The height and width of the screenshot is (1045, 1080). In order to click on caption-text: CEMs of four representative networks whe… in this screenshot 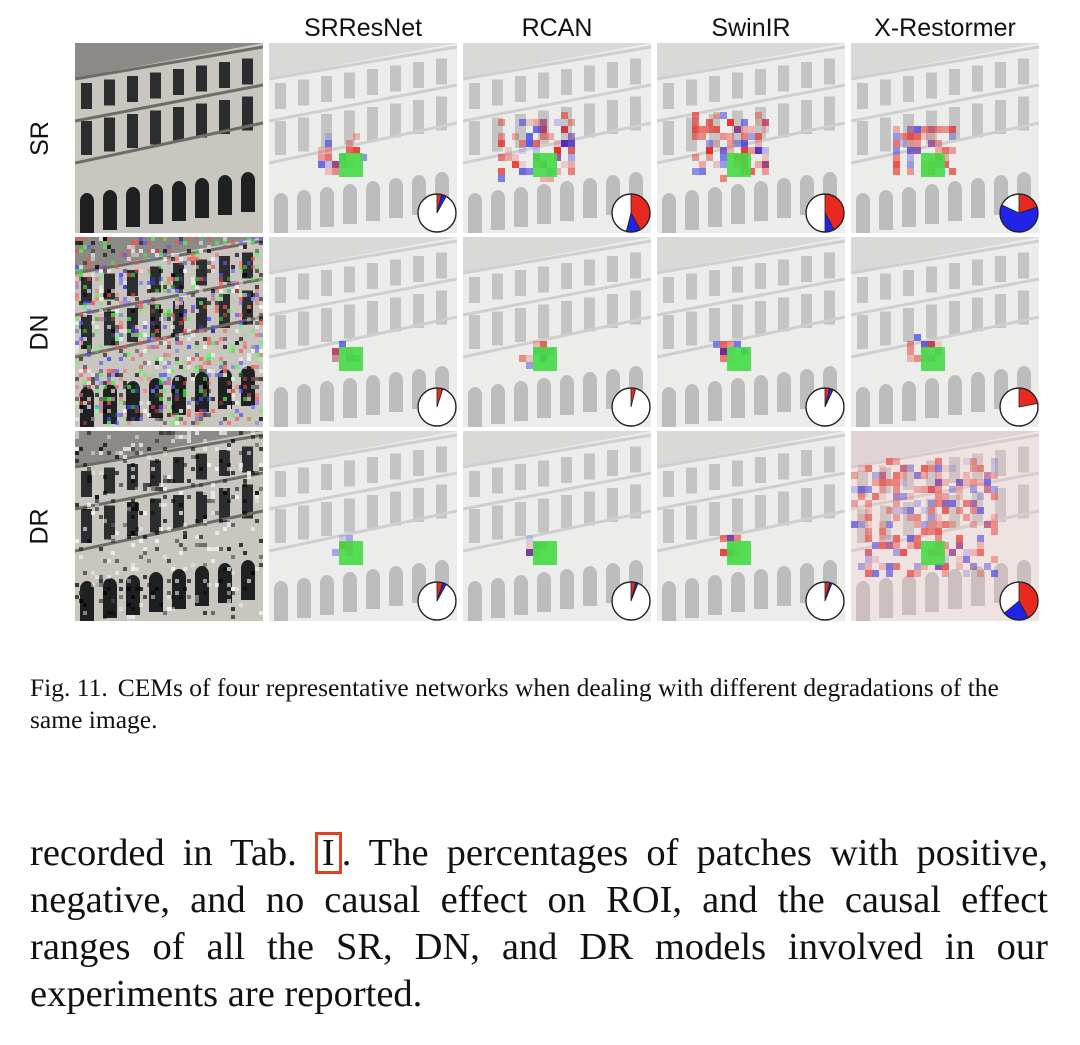, I will do `click(514, 703)`.